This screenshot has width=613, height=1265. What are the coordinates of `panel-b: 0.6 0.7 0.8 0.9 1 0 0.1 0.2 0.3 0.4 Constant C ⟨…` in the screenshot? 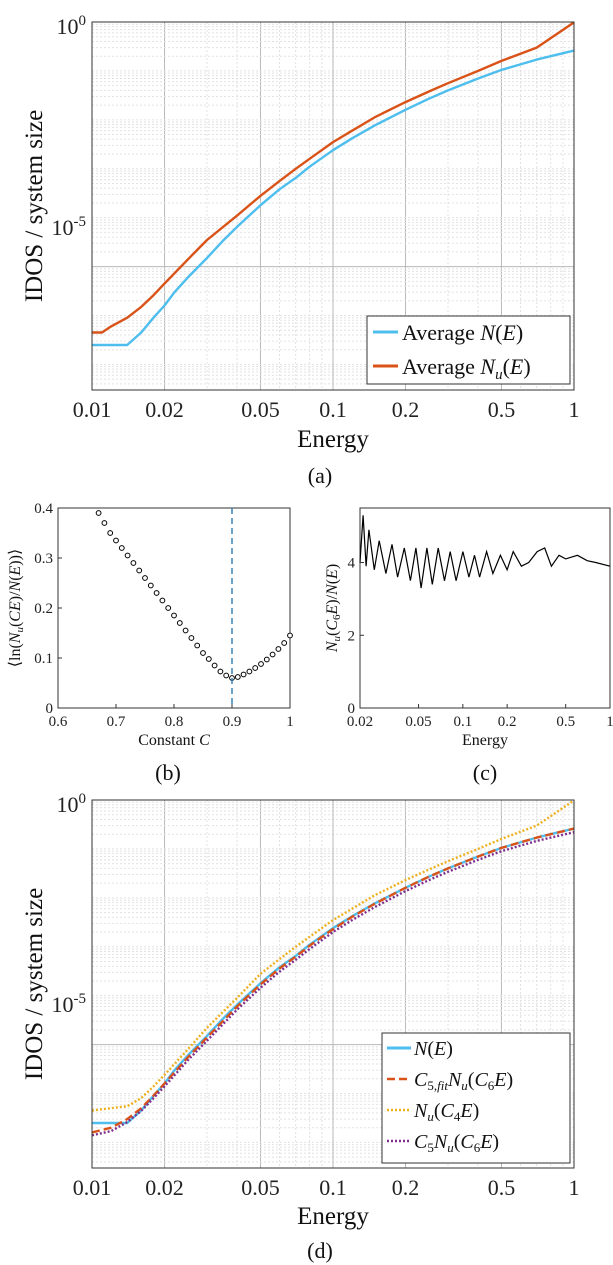 It's located at (150, 643).